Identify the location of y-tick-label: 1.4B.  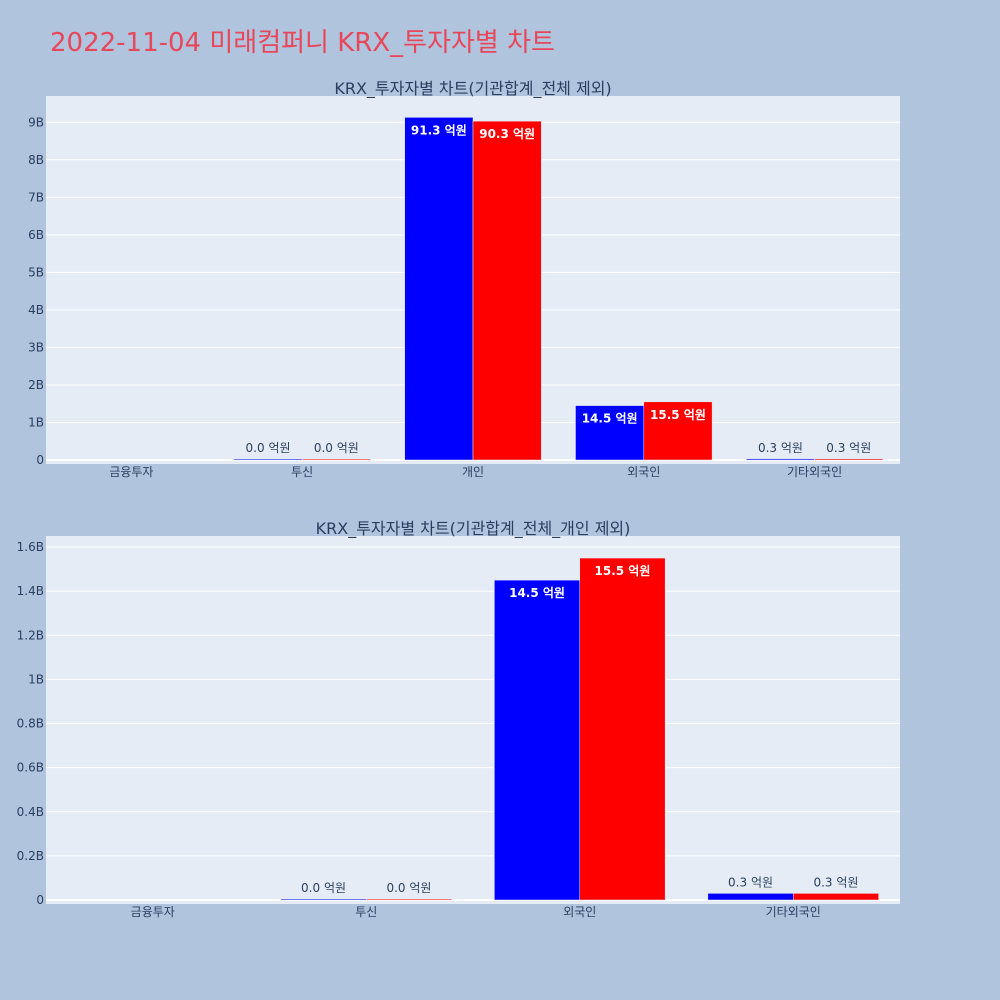
(30, 591).